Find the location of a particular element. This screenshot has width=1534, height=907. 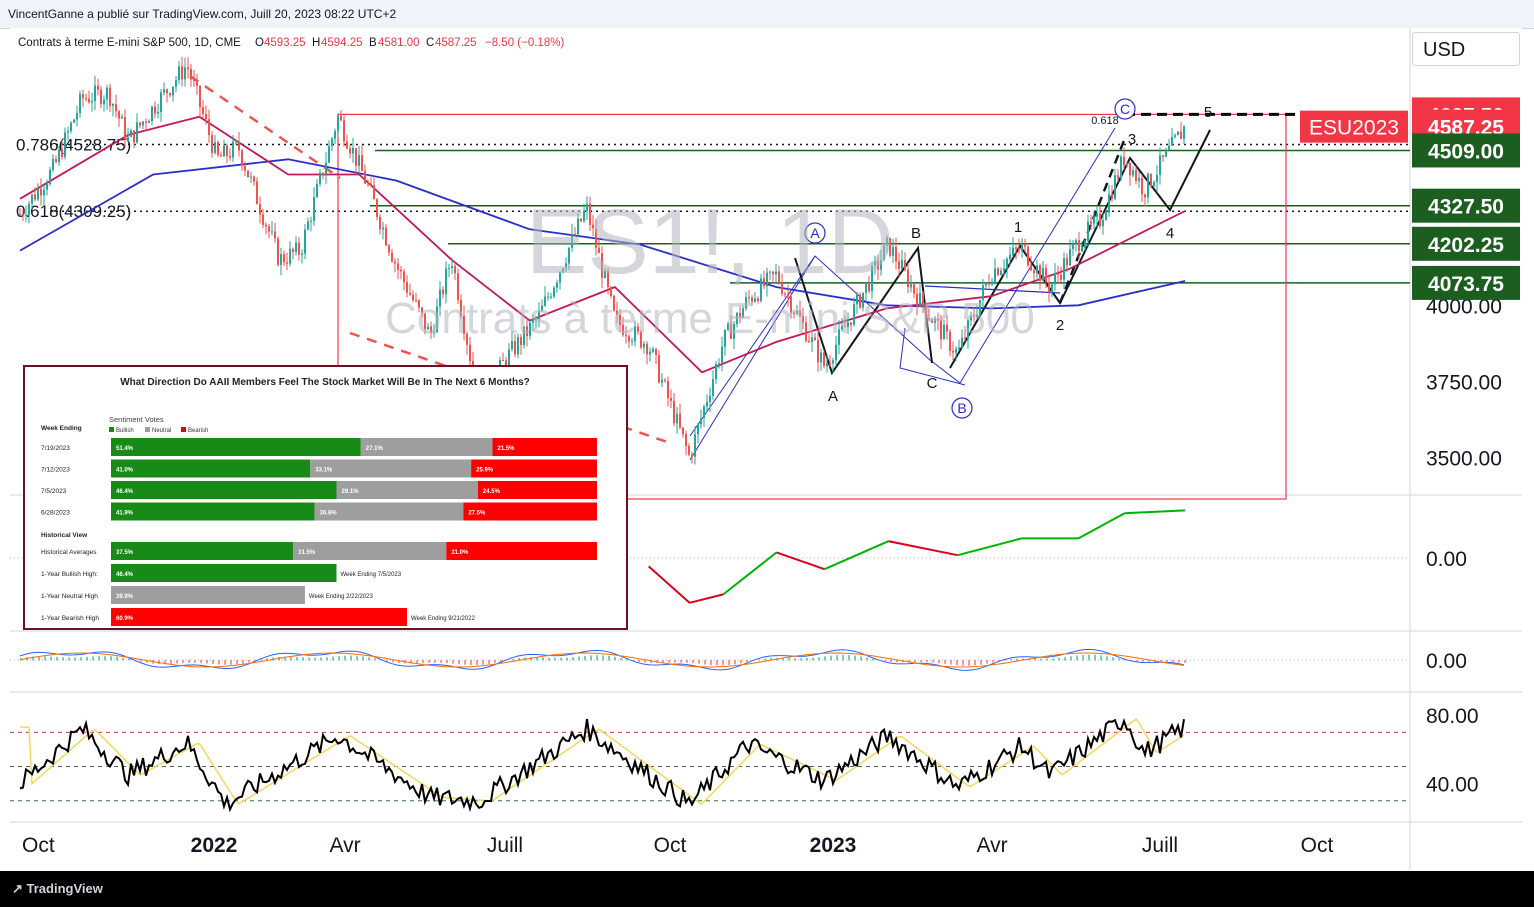

aaii-week-bull-label: 46.4% is located at coordinates (125, 492).